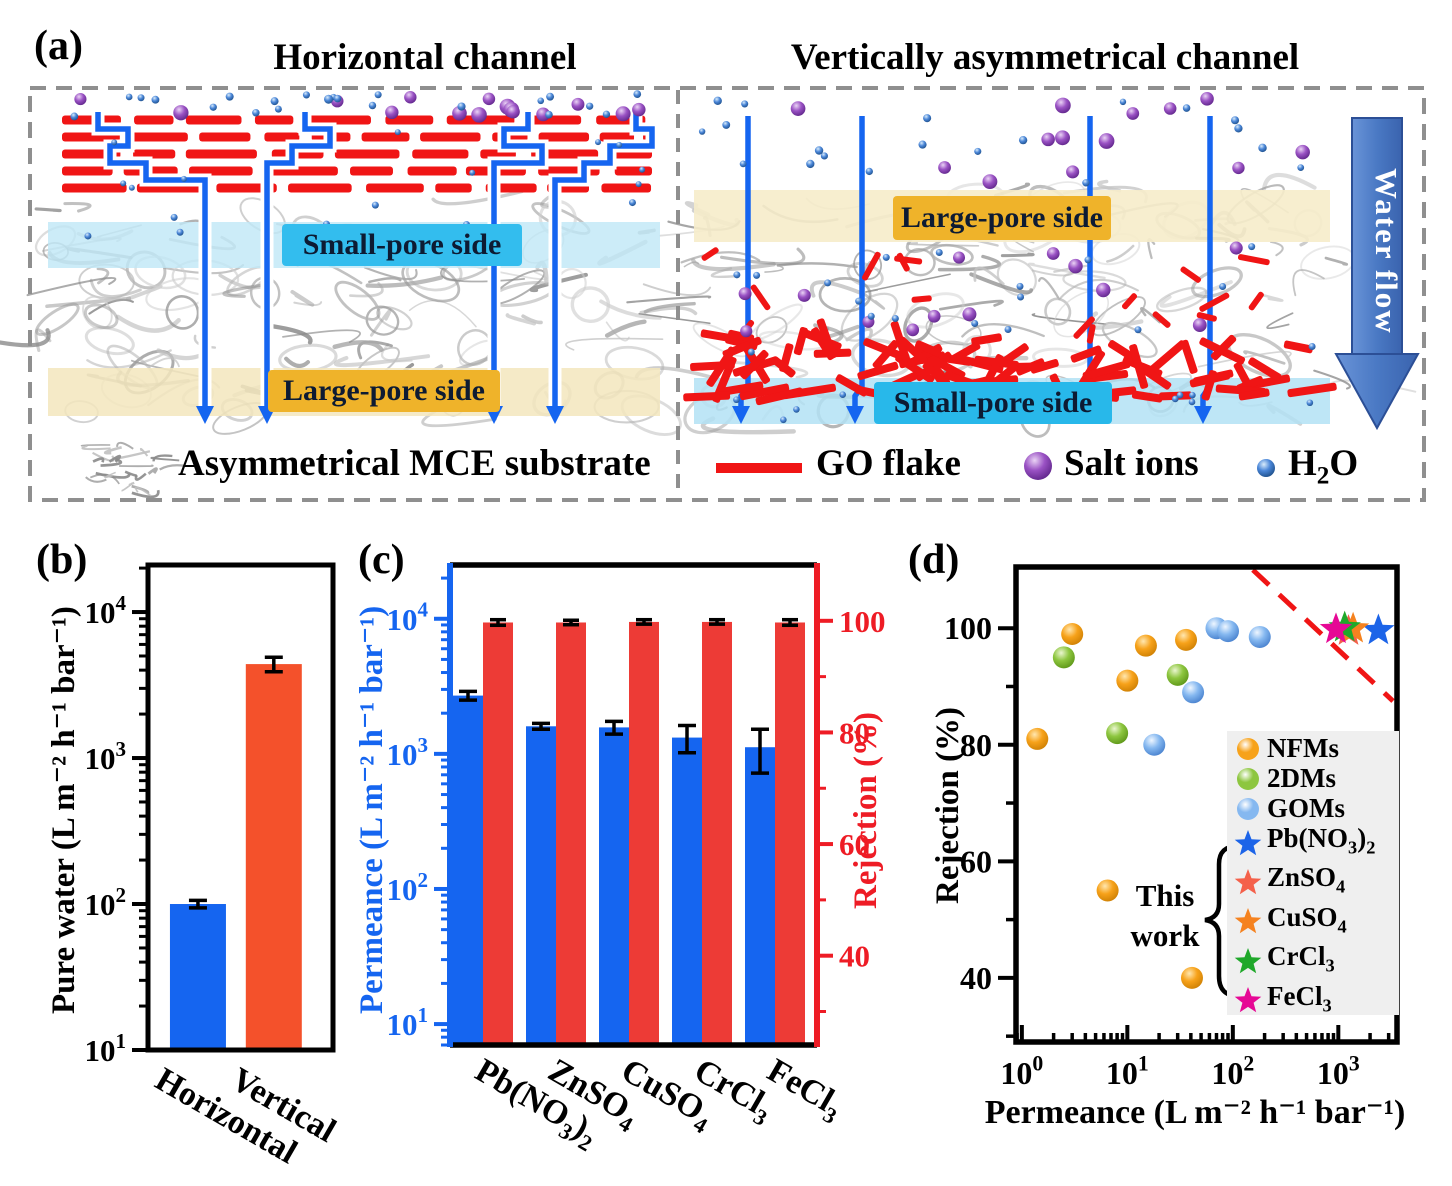 Image resolution: width=1452 pixels, height=1186 pixels. What do you see at coordinates (130, 466) in the screenshot?
I see `mce-substrate-icon` at bounding box center [130, 466].